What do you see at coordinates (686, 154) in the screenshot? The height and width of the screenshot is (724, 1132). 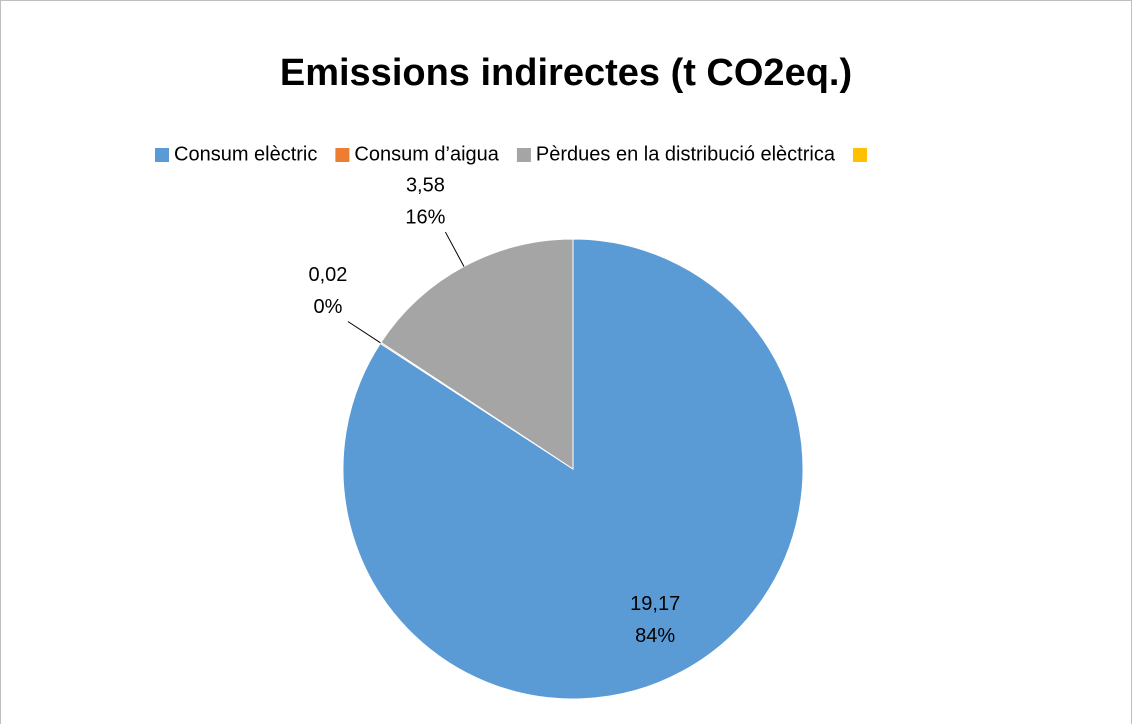 I see `legend-label: Pèrdues en la distribució elèctrica` at bounding box center [686, 154].